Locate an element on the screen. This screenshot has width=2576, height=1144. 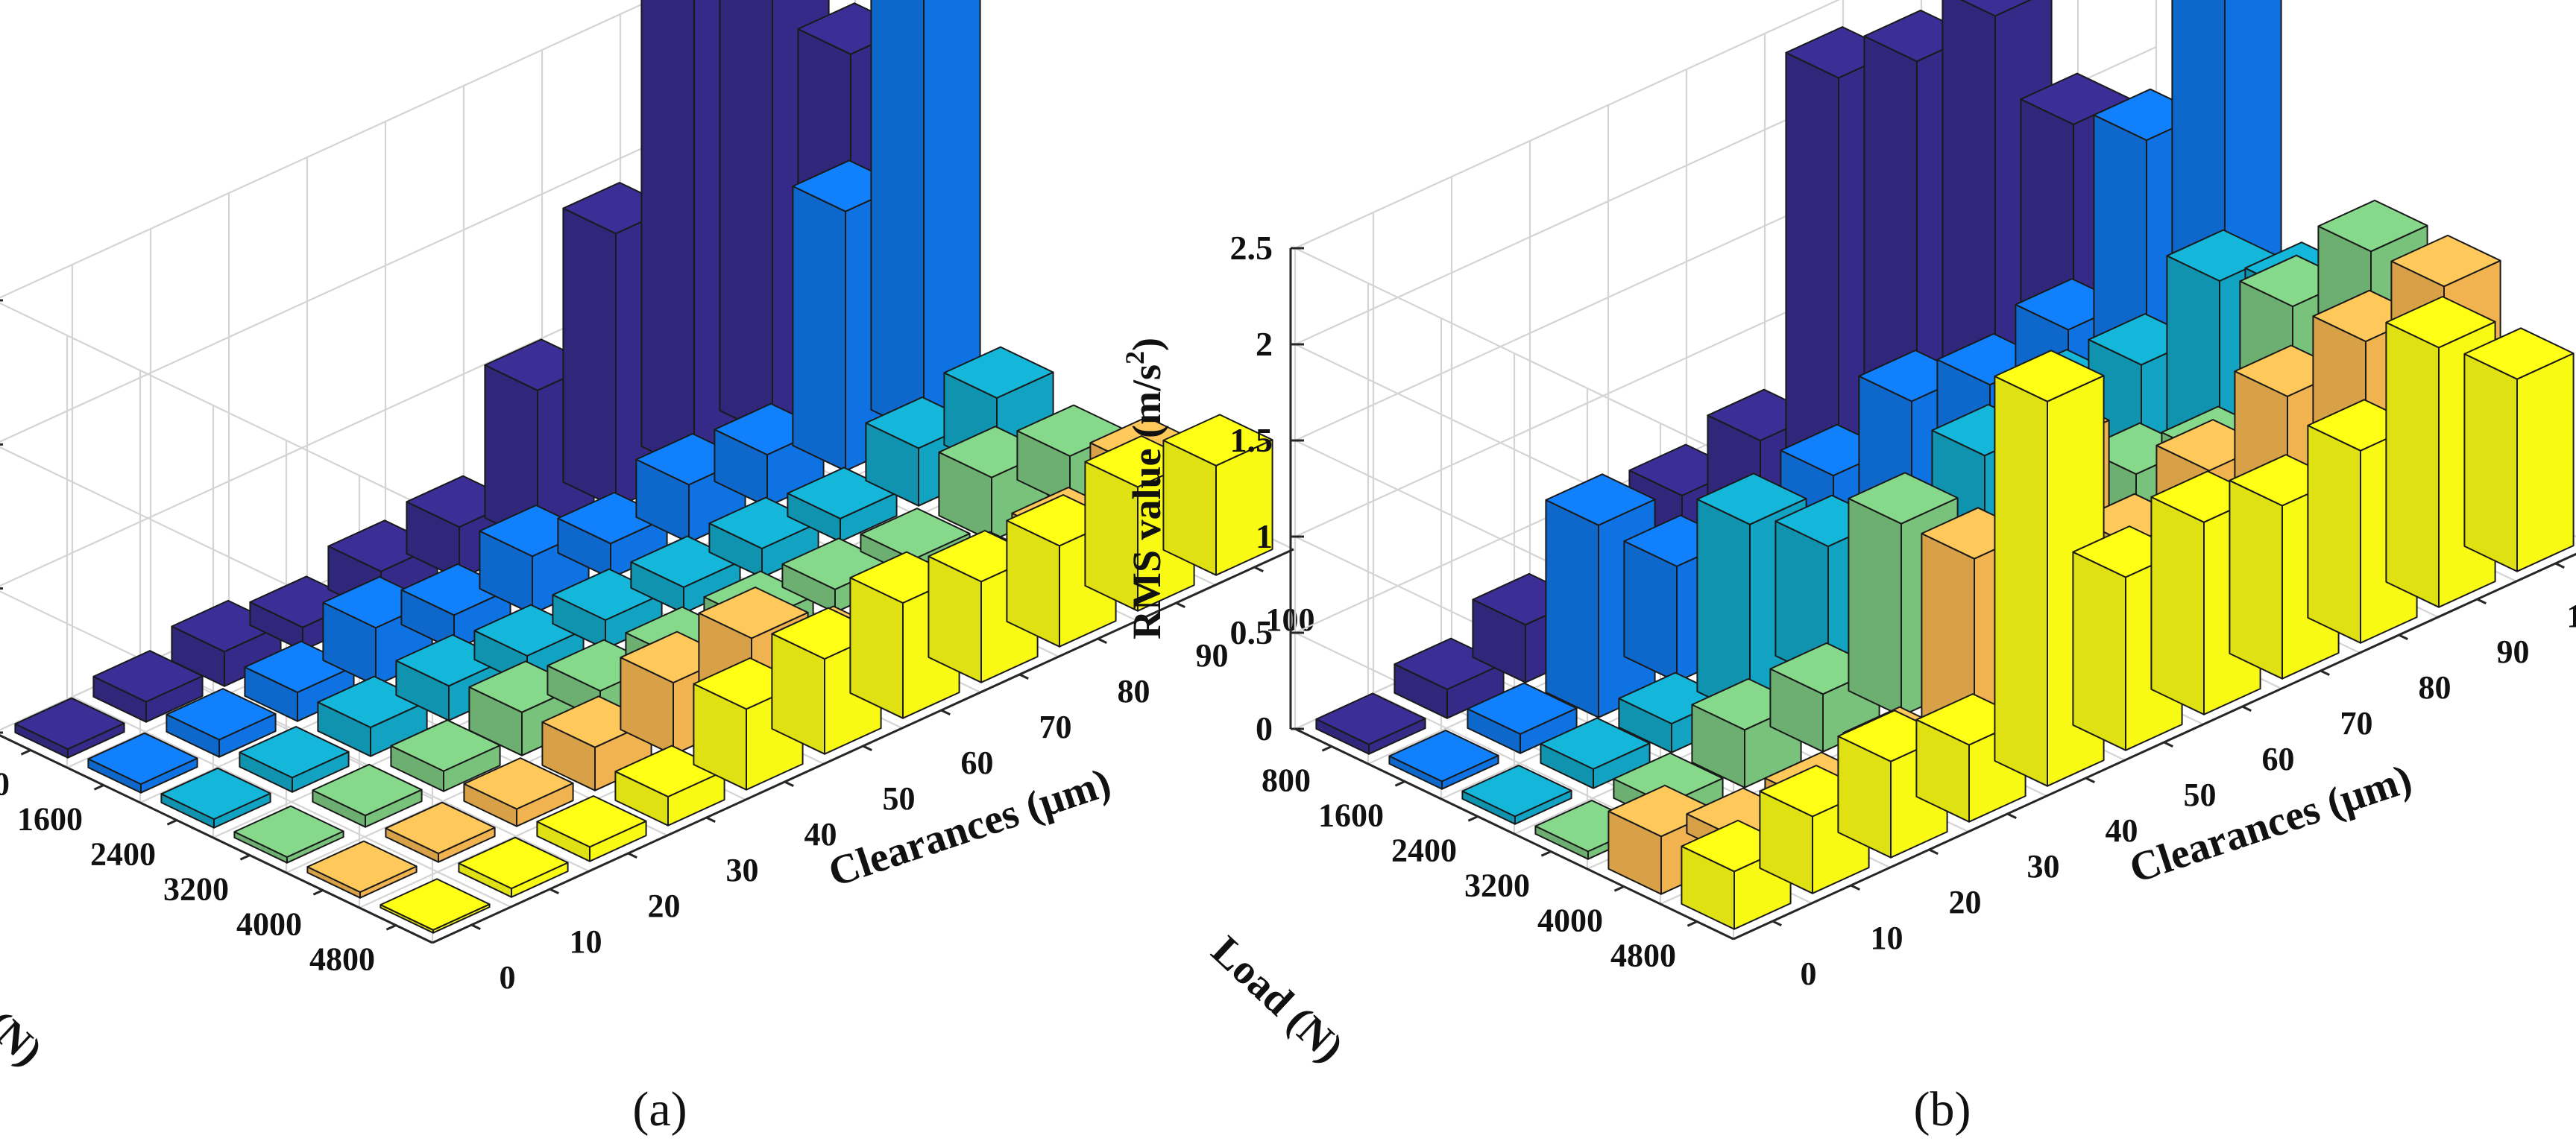
z-tick-label: 1.5 is located at coordinates (1251, 440).